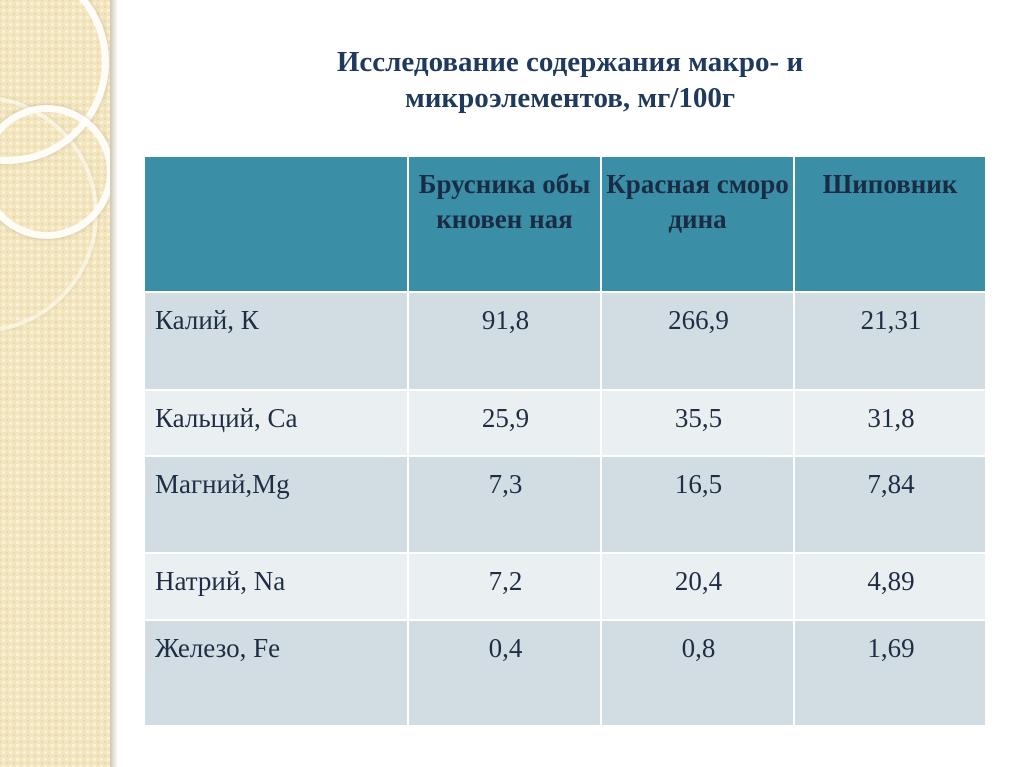 The width and height of the screenshot is (1024, 767). I want to click on header-cell-empty, so click(276, 224).